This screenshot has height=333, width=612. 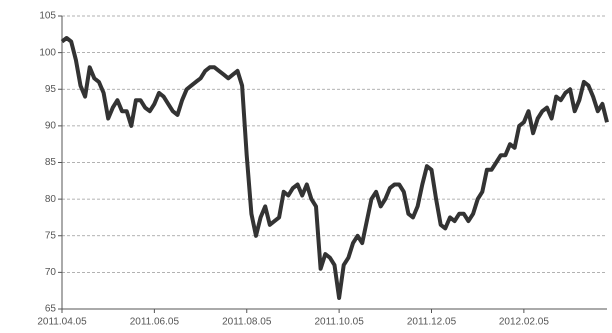 I want to click on x-tick-label: 2011.10.05, so click(x=339, y=322).